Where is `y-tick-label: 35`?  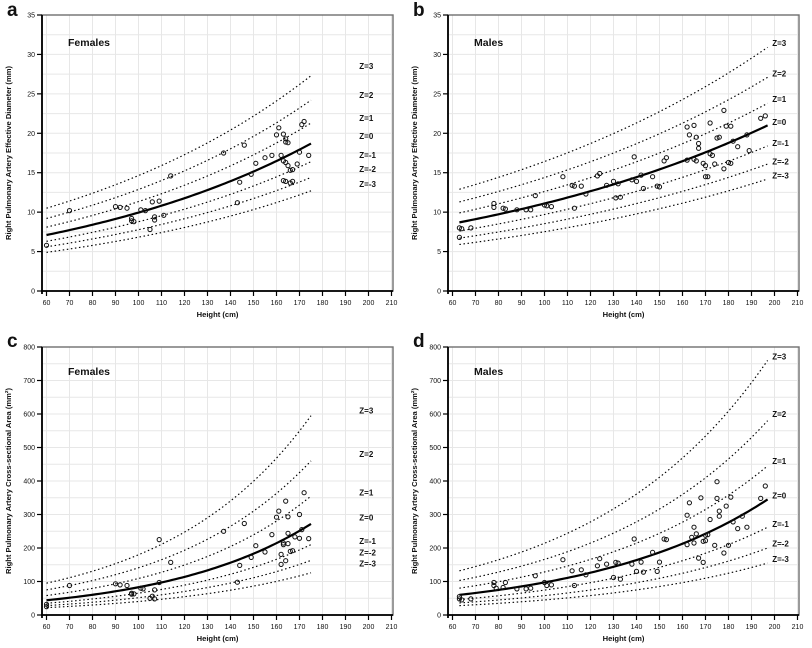
y-tick-label: 35 is located at coordinates (437, 16).